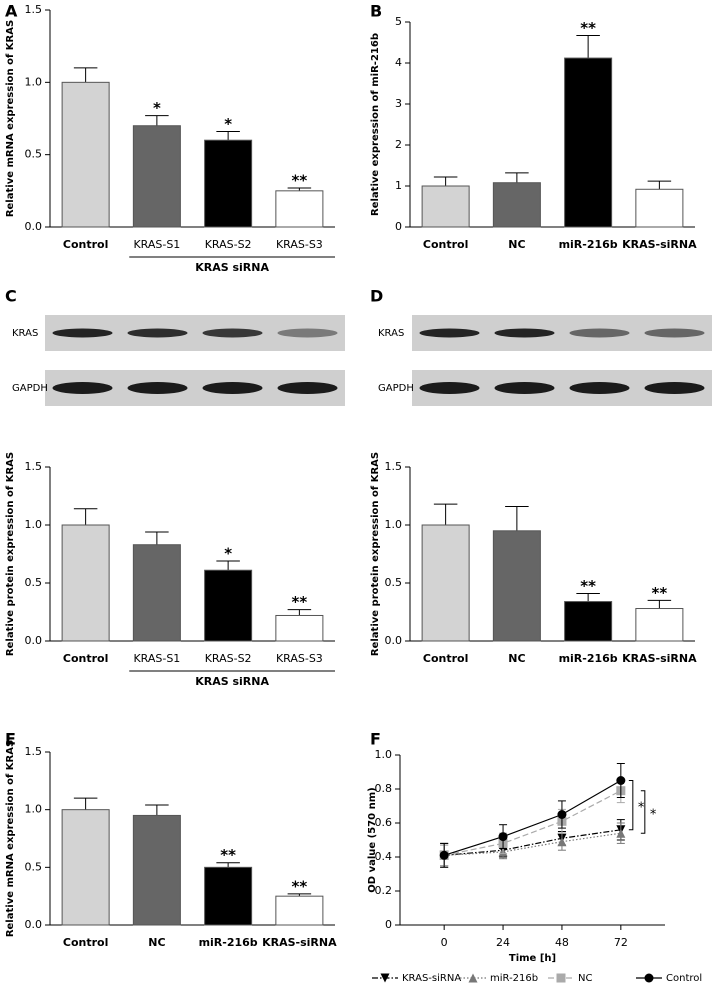 This screenshot has width=714, height=990. What do you see at coordinates (156, 244) in the screenshot?
I see `x-tick-label: KRAS-S1` at bounding box center [156, 244].